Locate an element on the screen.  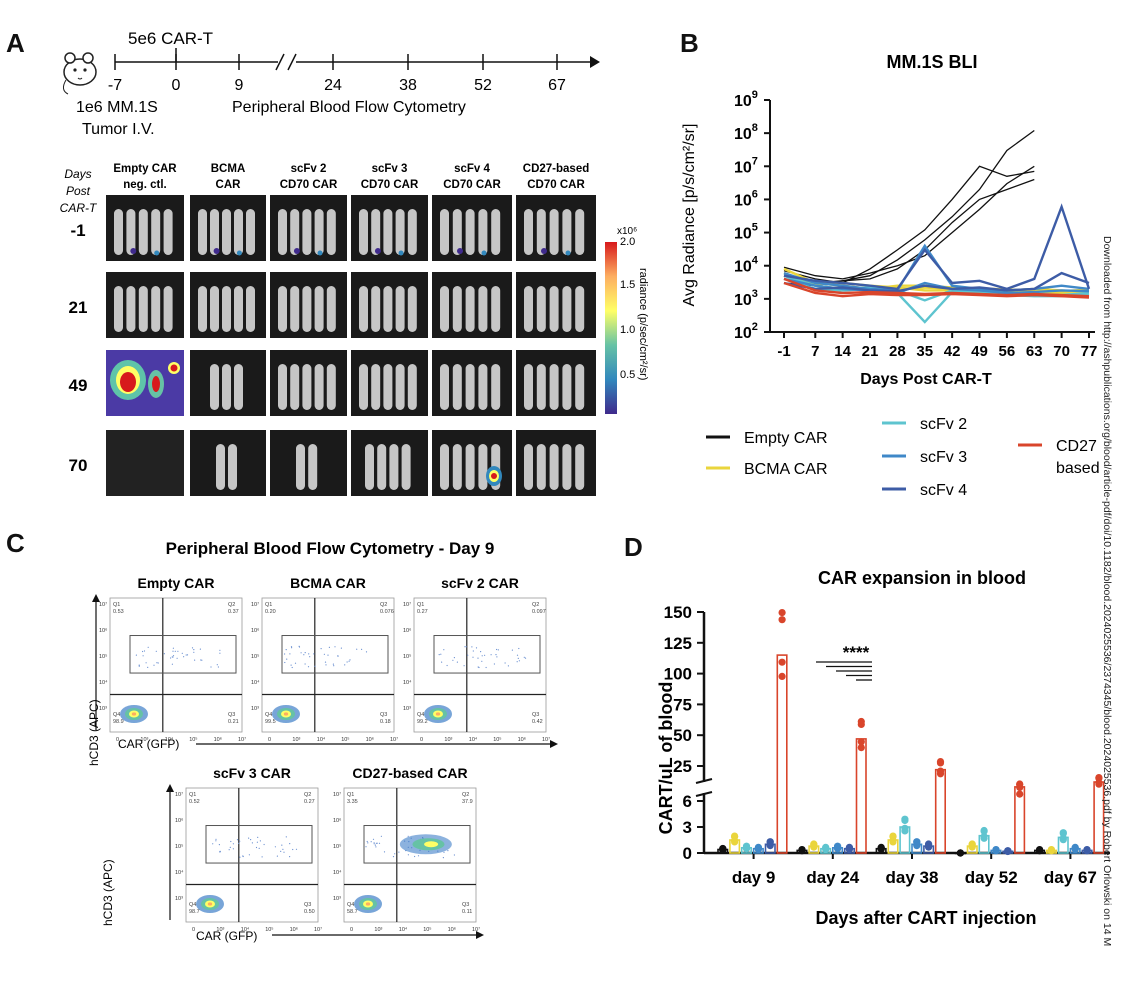
y-tick-label: 103 is located at coordinates (746, 298).